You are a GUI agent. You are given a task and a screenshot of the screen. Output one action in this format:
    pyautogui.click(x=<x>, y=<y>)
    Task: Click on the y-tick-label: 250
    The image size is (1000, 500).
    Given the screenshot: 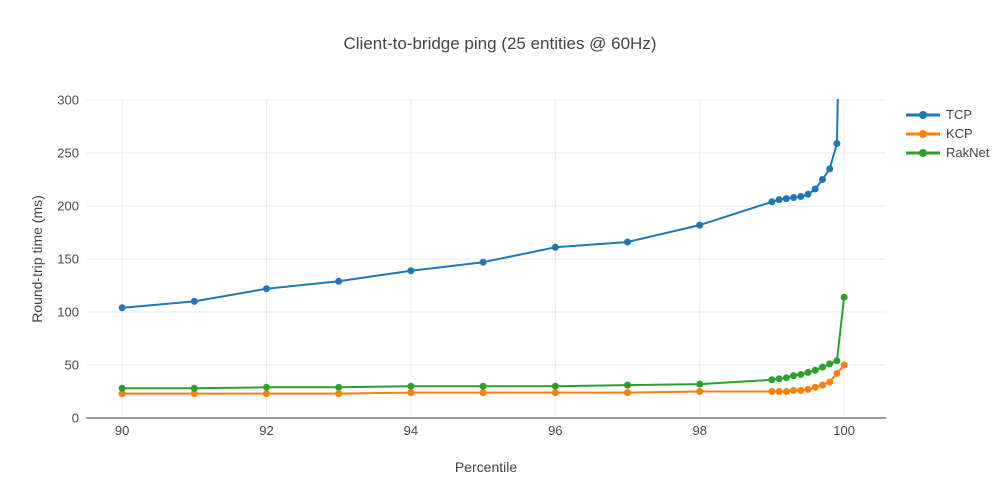 What is the action you would take?
    pyautogui.click(x=68, y=153)
    